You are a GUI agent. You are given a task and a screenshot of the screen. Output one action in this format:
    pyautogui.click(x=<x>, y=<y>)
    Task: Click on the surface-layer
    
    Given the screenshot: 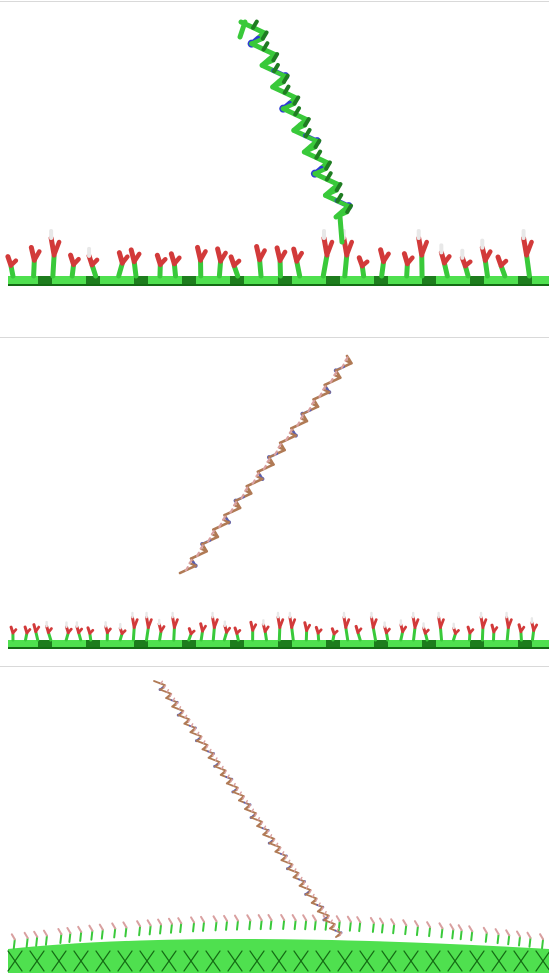 What is the action you would take?
    pyautogui.click(x=277, y=257)
    